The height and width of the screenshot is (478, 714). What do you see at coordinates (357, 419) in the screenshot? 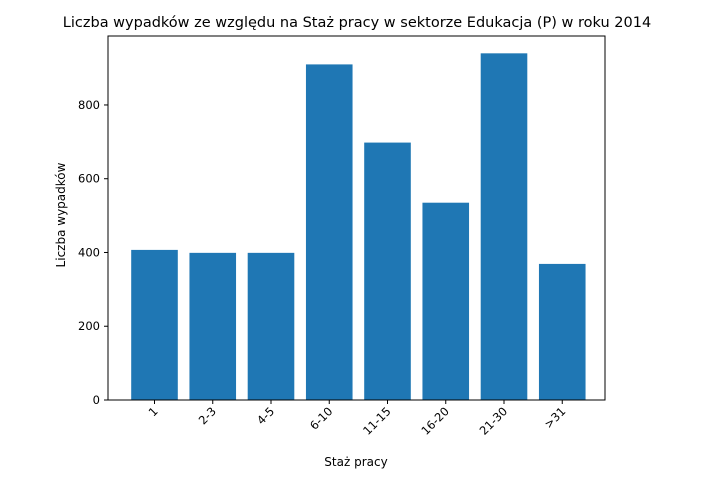
I see `x-axis: 1 2-3 4-5 6-10 11-15 16-20 21-30 >31` at bounding box center [357, 419].